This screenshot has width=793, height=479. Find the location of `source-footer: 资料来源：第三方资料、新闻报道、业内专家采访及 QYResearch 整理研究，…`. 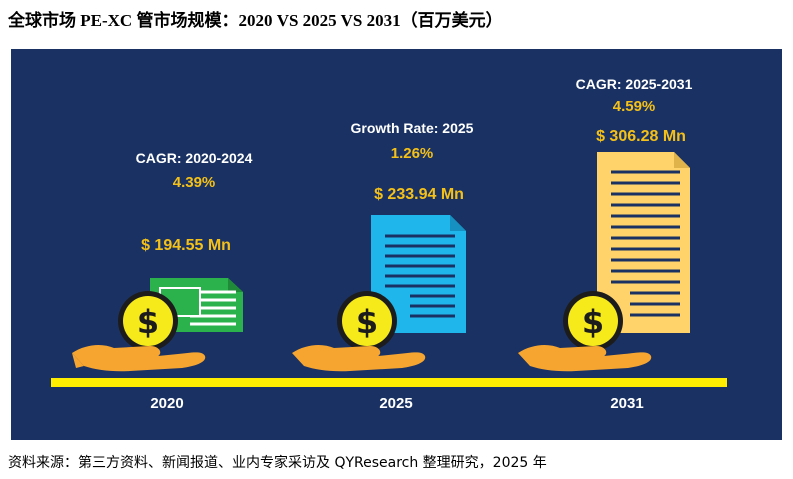

source-footer: 资料来源：第三方资料、新闻报道、业内专家采访及 QYResearch 整理研究，… is located at coordinates (277, 463).